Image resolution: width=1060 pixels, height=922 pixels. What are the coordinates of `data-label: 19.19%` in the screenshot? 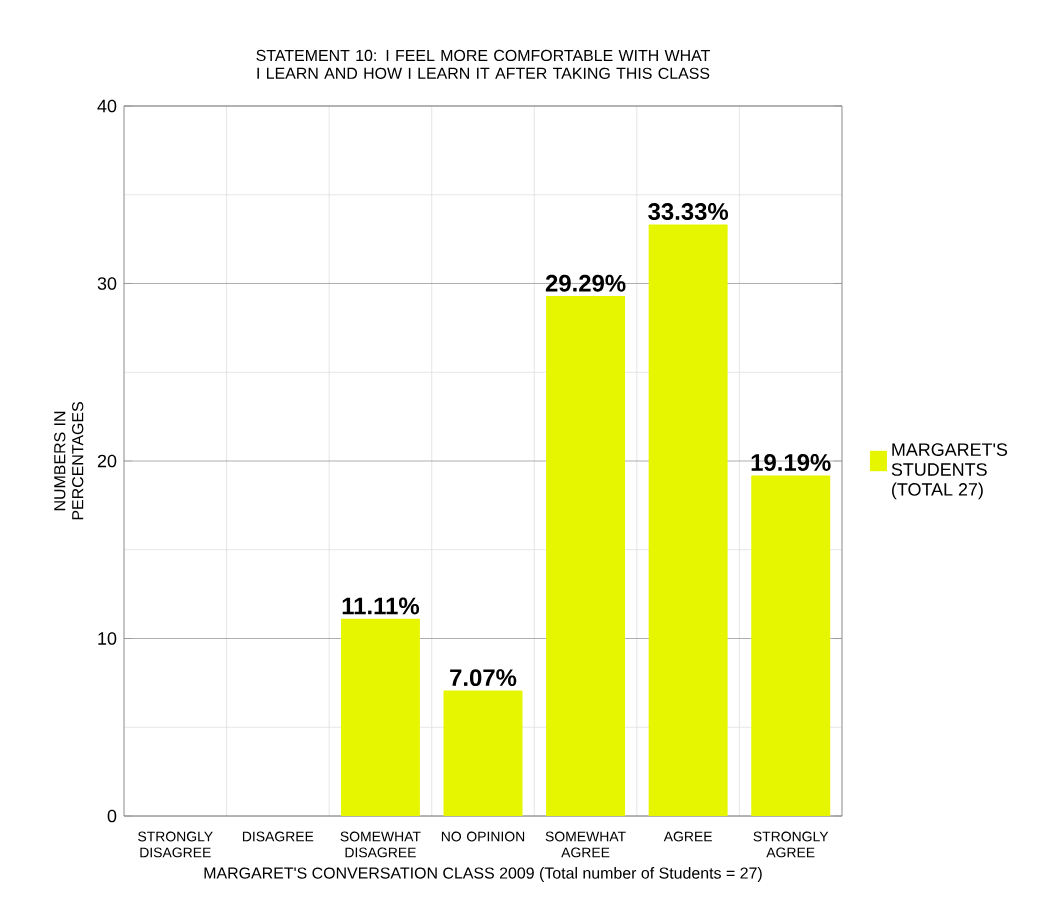 It's located at (791, 462).